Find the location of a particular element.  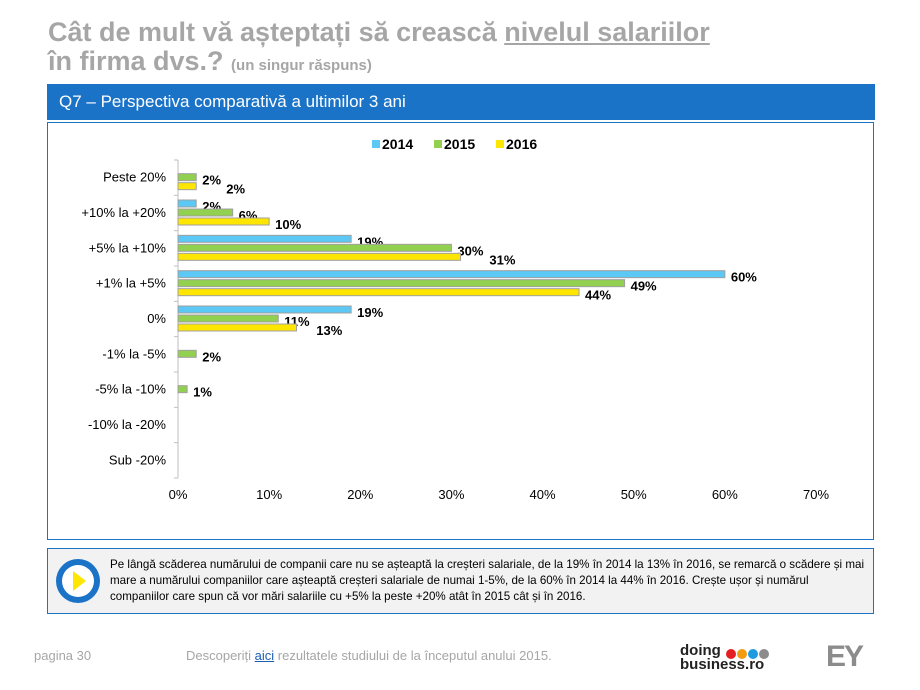

x-tick-label: 50% is located at coordinates (634, 494).